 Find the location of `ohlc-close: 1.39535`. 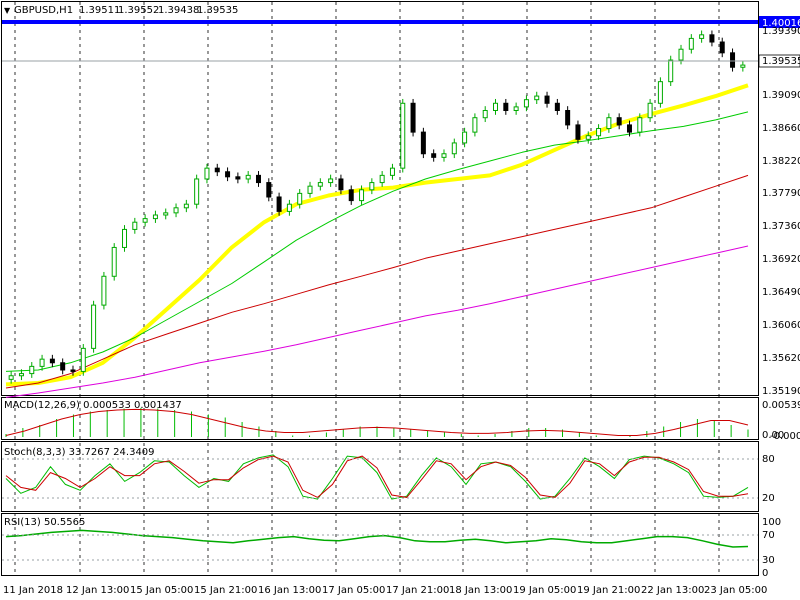

ohlc-close: 1.39535 is located at coordinates (217, 10).